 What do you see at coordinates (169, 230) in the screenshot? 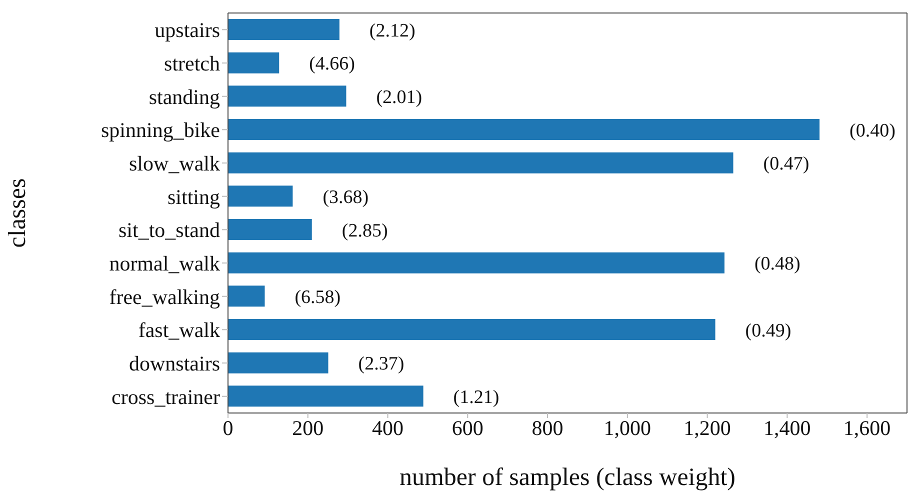
I see `y-tick-label: sit_to_stand` at bounding box center [169, 230].